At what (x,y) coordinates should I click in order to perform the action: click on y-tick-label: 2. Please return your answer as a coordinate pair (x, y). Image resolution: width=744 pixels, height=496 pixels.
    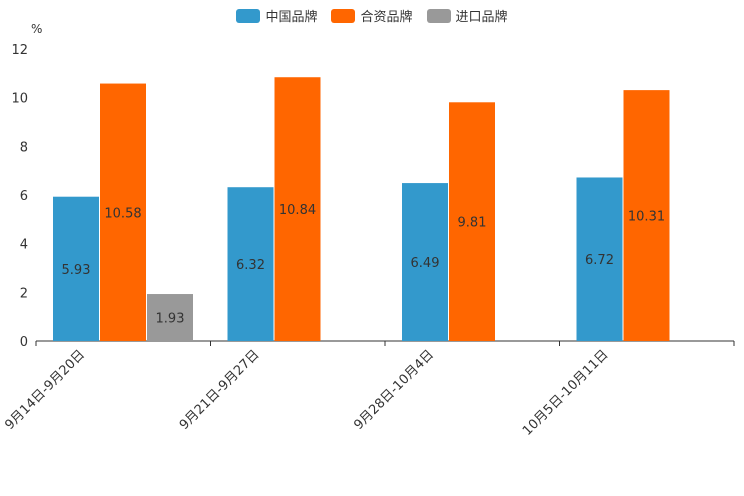
    Looking at the image, I should click on (24, 293).